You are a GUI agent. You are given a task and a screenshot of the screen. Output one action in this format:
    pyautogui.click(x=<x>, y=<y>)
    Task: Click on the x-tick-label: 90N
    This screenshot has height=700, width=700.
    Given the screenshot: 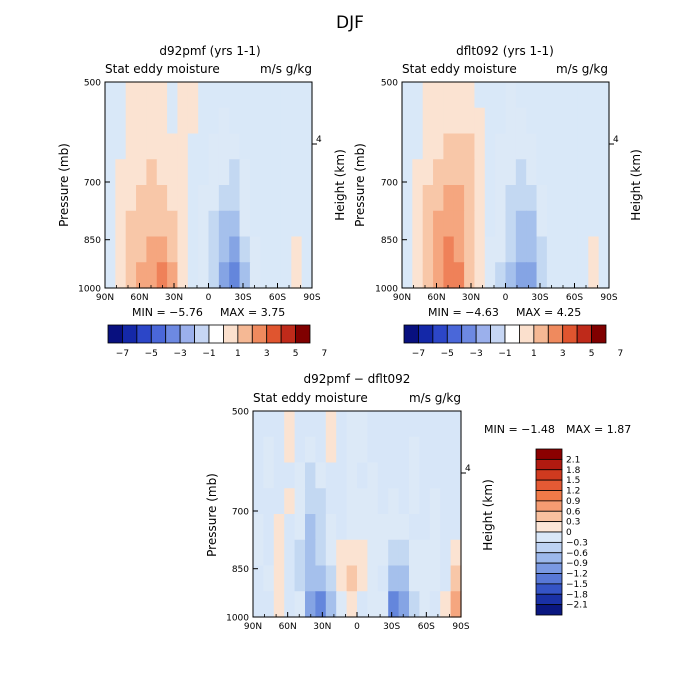 What is the action you would take?
    pyautogui.click(x=253, y=627)
    